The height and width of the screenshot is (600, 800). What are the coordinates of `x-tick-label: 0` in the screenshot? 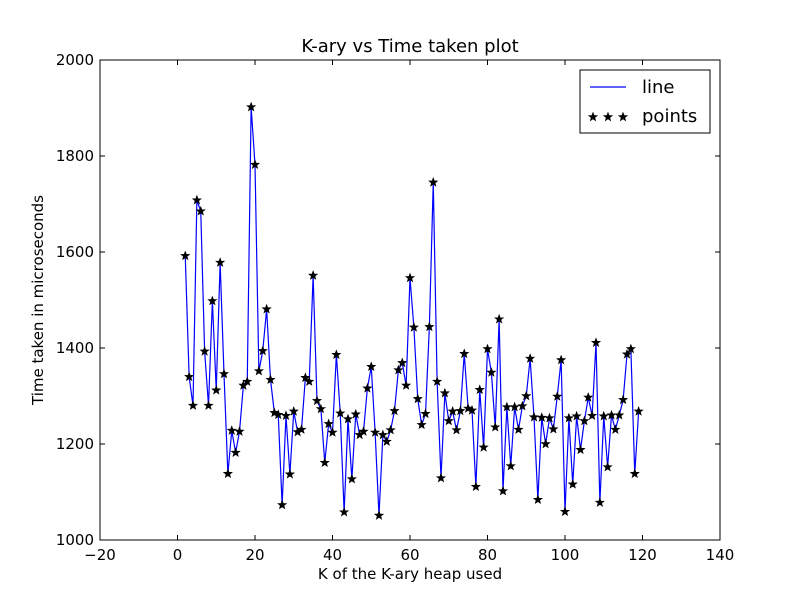 It's located at (178, 555).